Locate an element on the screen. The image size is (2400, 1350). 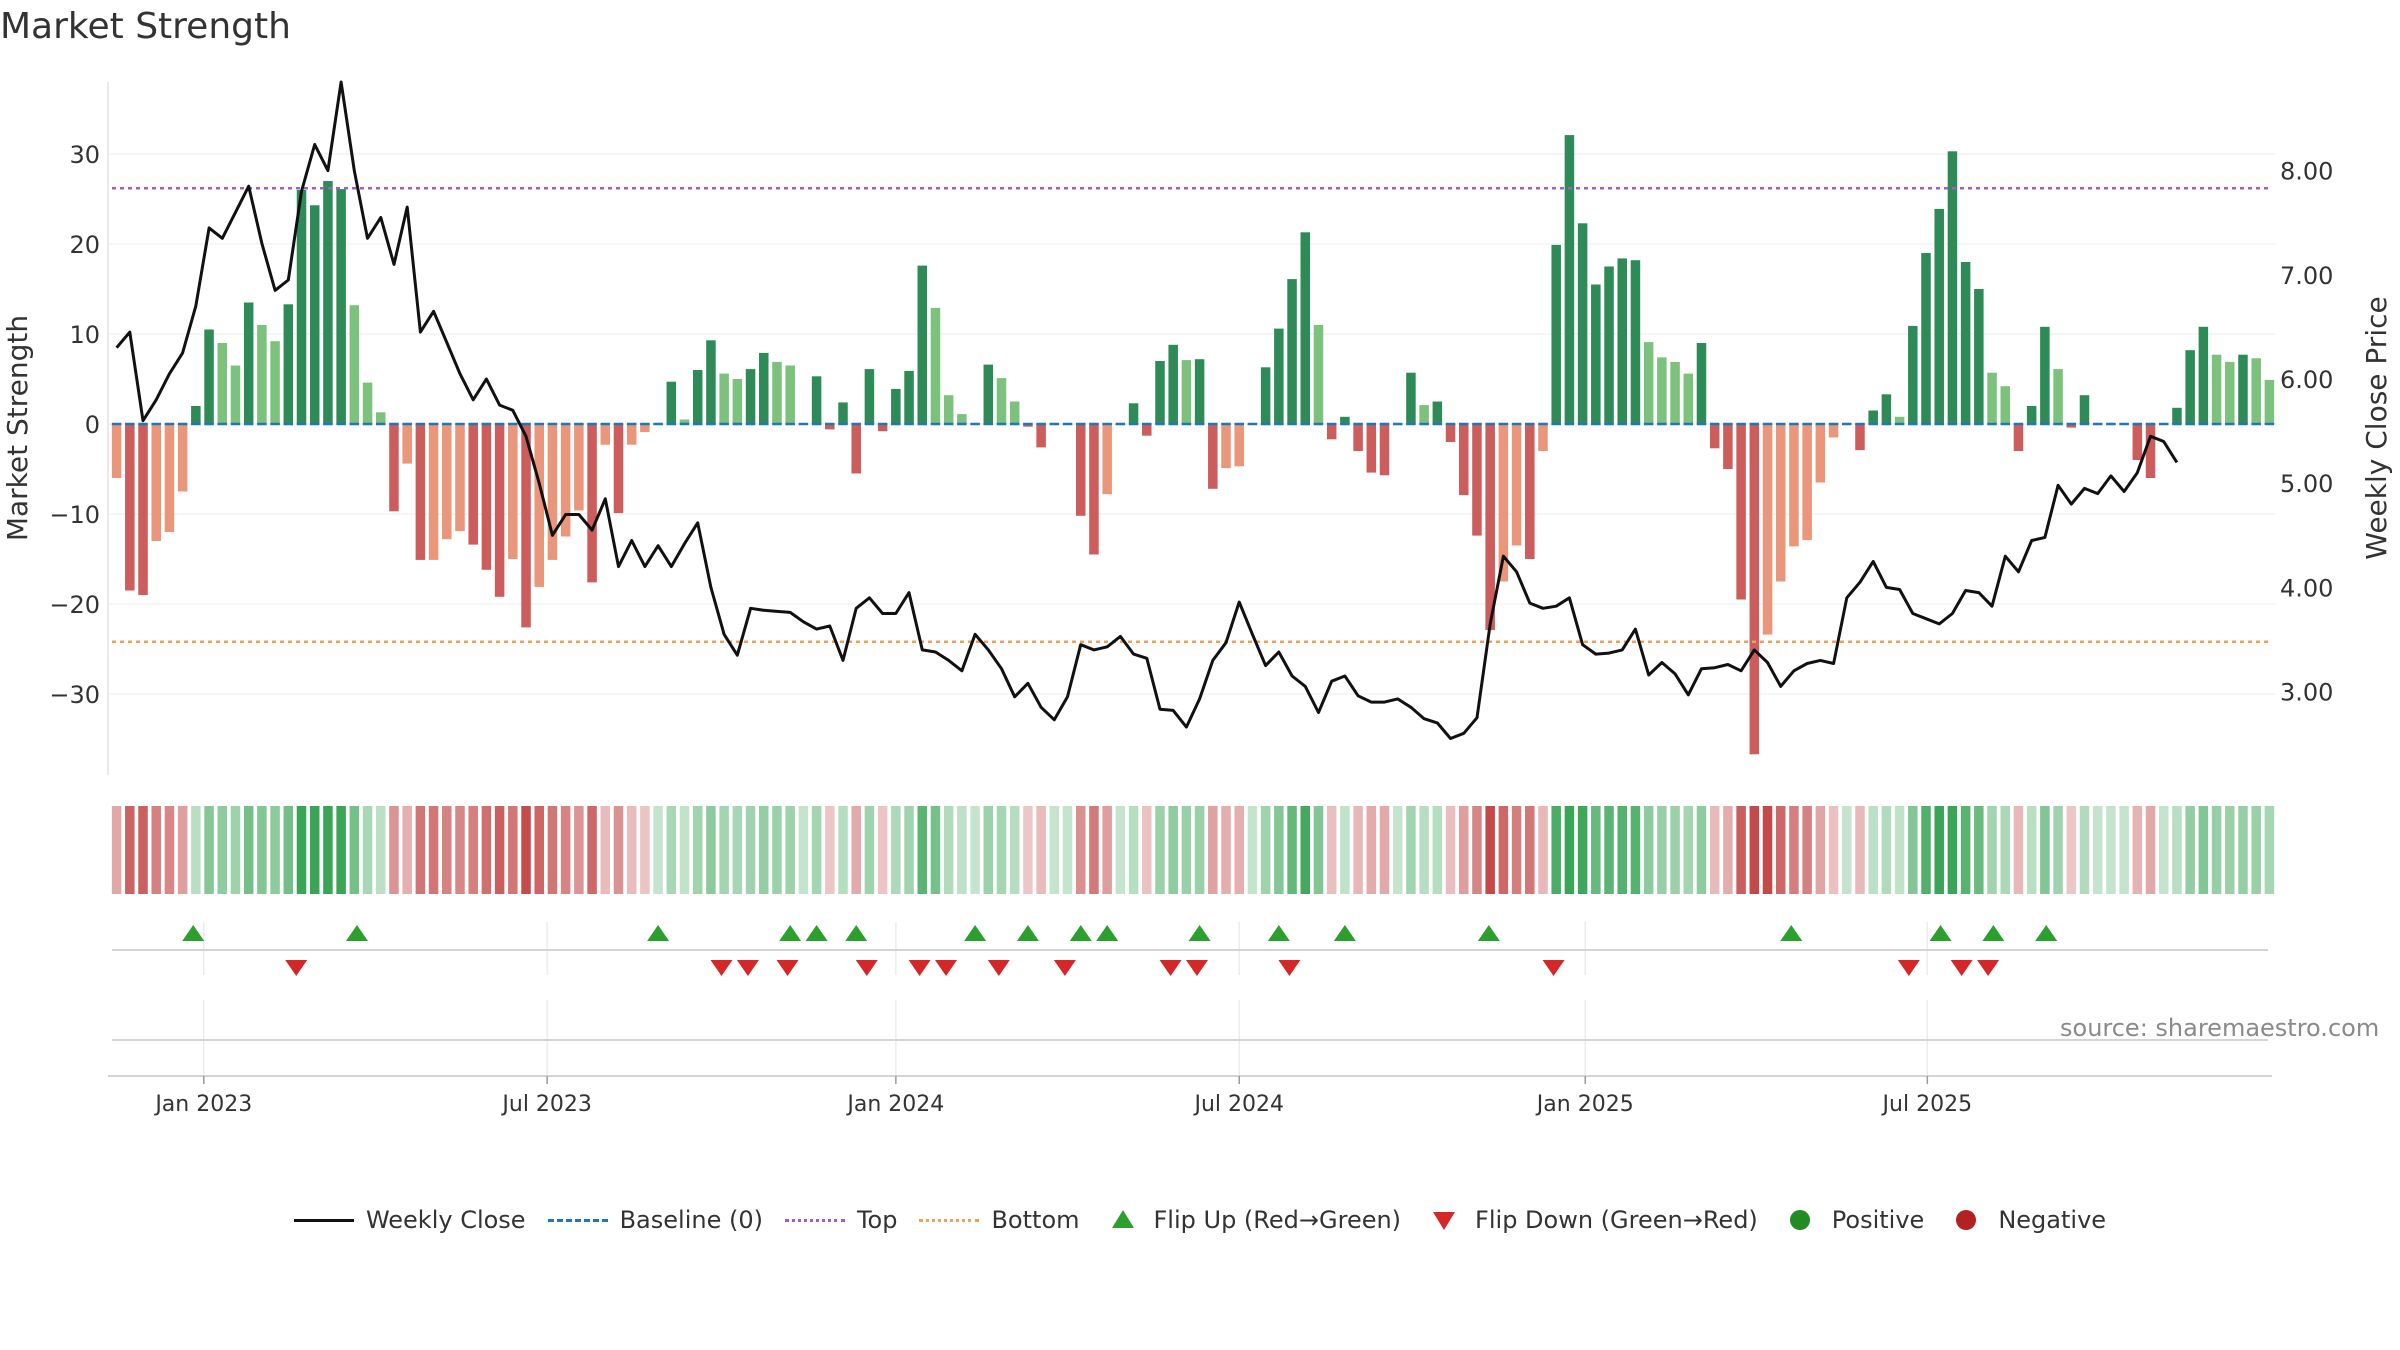
positive-dot-icon is located at coordinates (1800, 1220).